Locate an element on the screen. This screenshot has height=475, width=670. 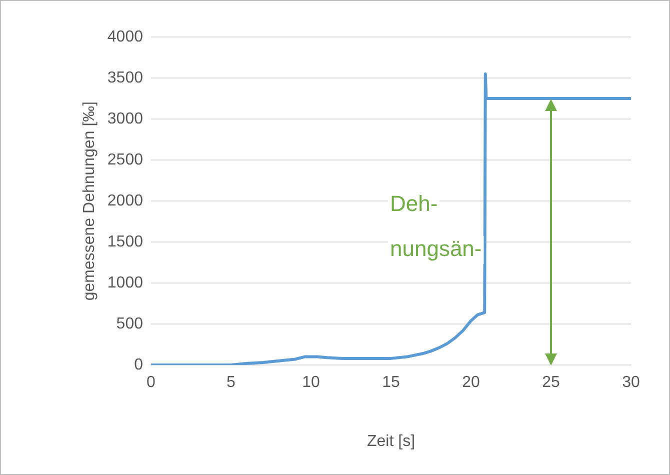
x-tick-label: 0 is located at coordinates (151, 383).